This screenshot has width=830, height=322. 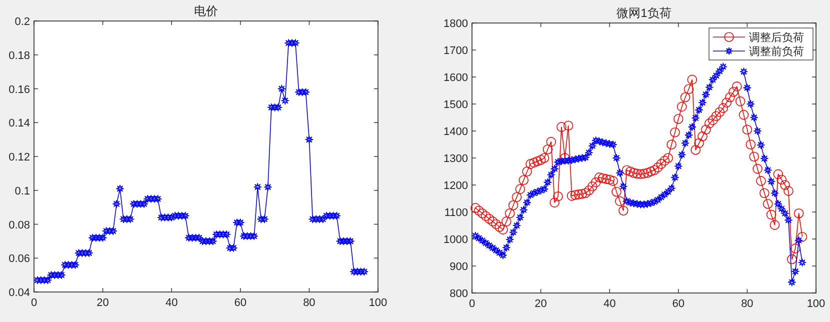 What do you see at coordinates (459, 294) in the screenshot?
I see `y-tick-label: 800` at bounding box center [459, 294].